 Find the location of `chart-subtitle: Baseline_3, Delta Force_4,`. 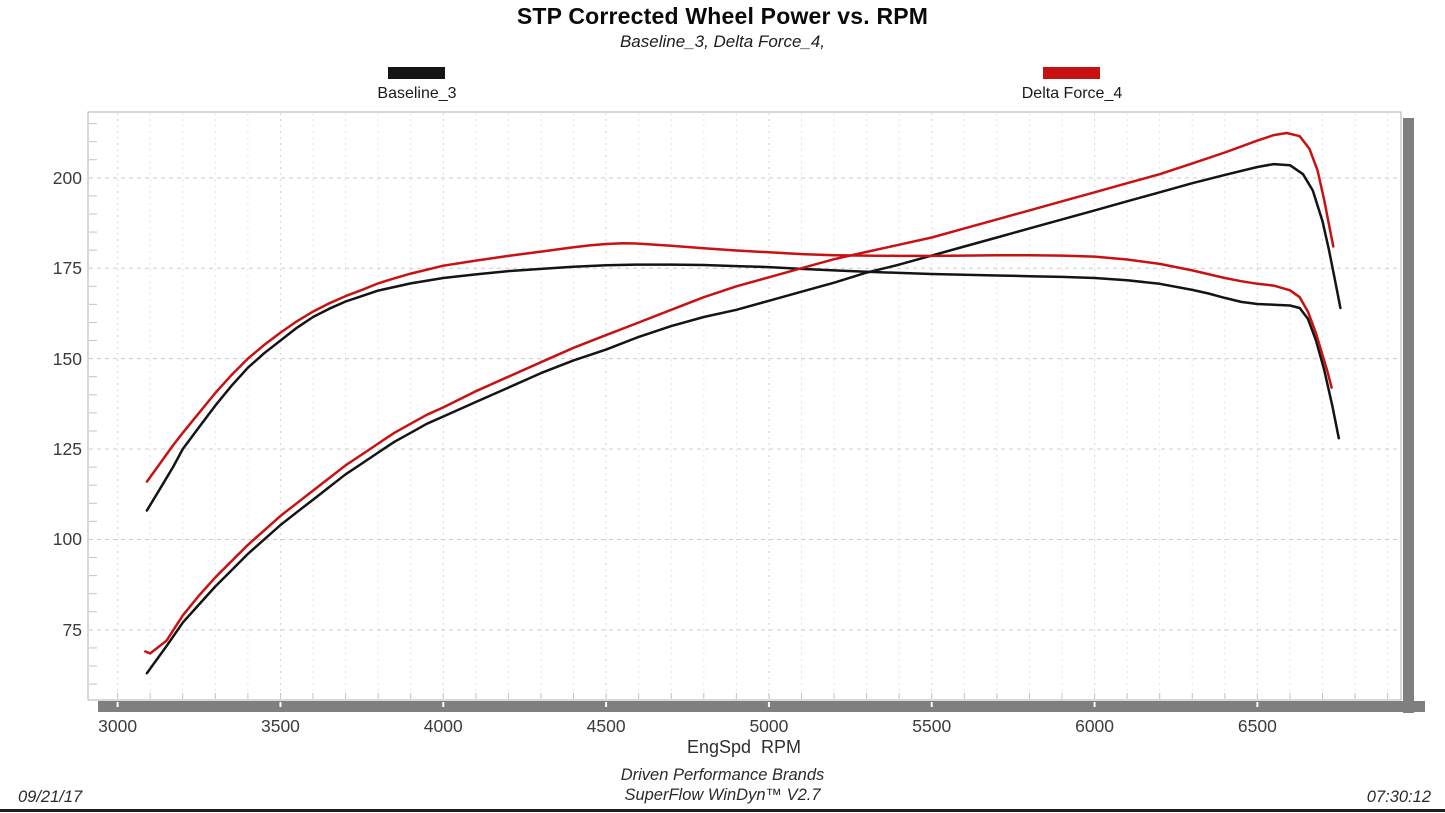

chart-subtitle: Baseline_3, Delta Force_4, is located at coordinates (722, 41).